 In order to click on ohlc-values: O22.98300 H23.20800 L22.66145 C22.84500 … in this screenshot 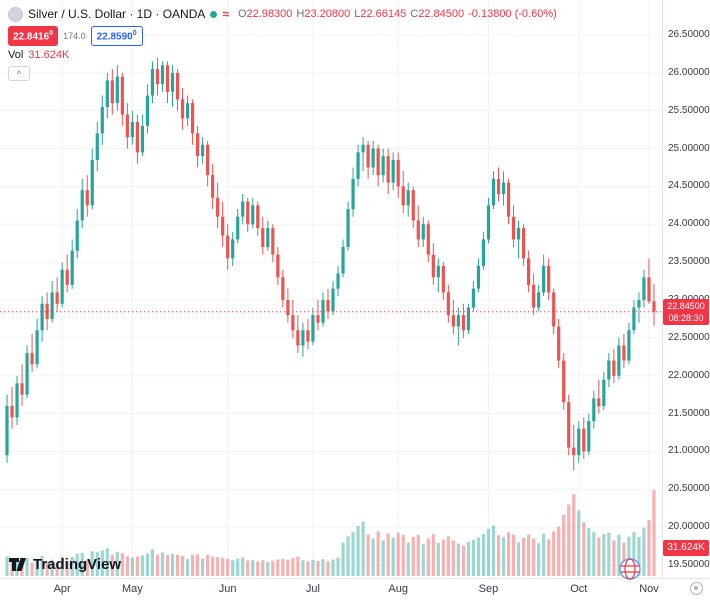, I will do `click(397, 14)`.